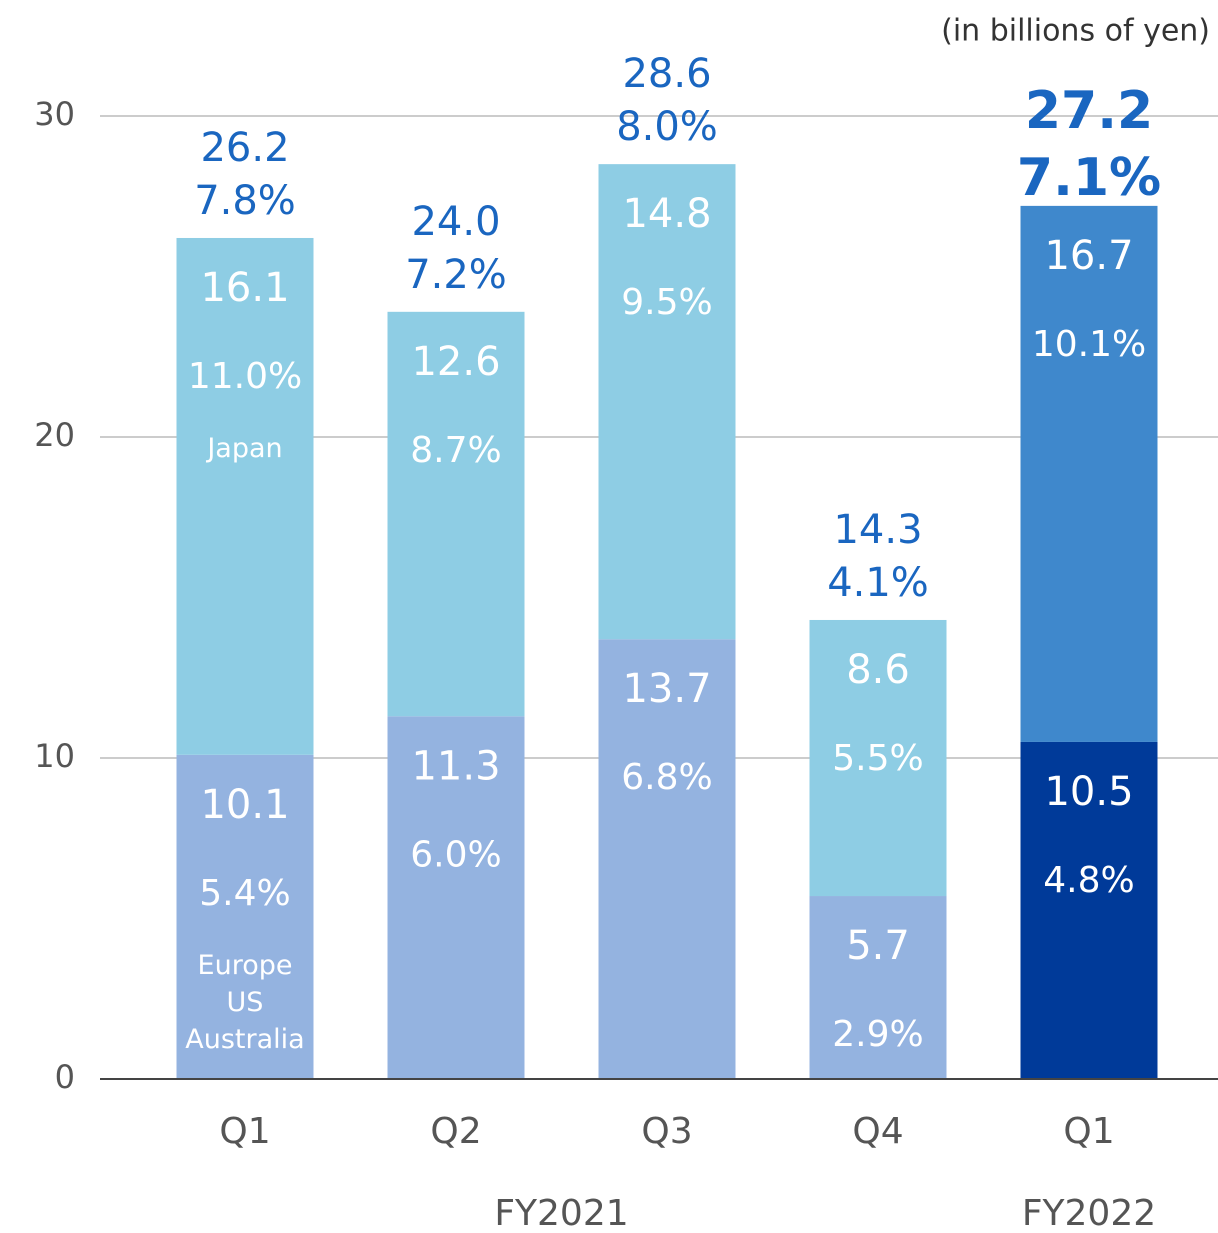  Describe the element at coordinates (54, 114) in the screenshot. I see `y-tick-label: 30` at that location.